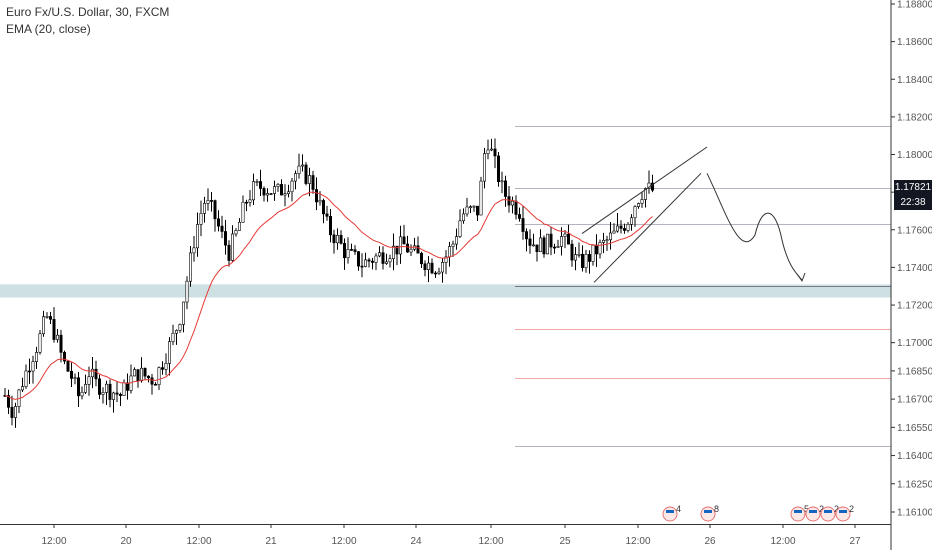 The width and height of the screenshot is (932, 550). Describe the element at coordinates (911, 275) in the screenshot. I see `price-axis-bg` at that location.